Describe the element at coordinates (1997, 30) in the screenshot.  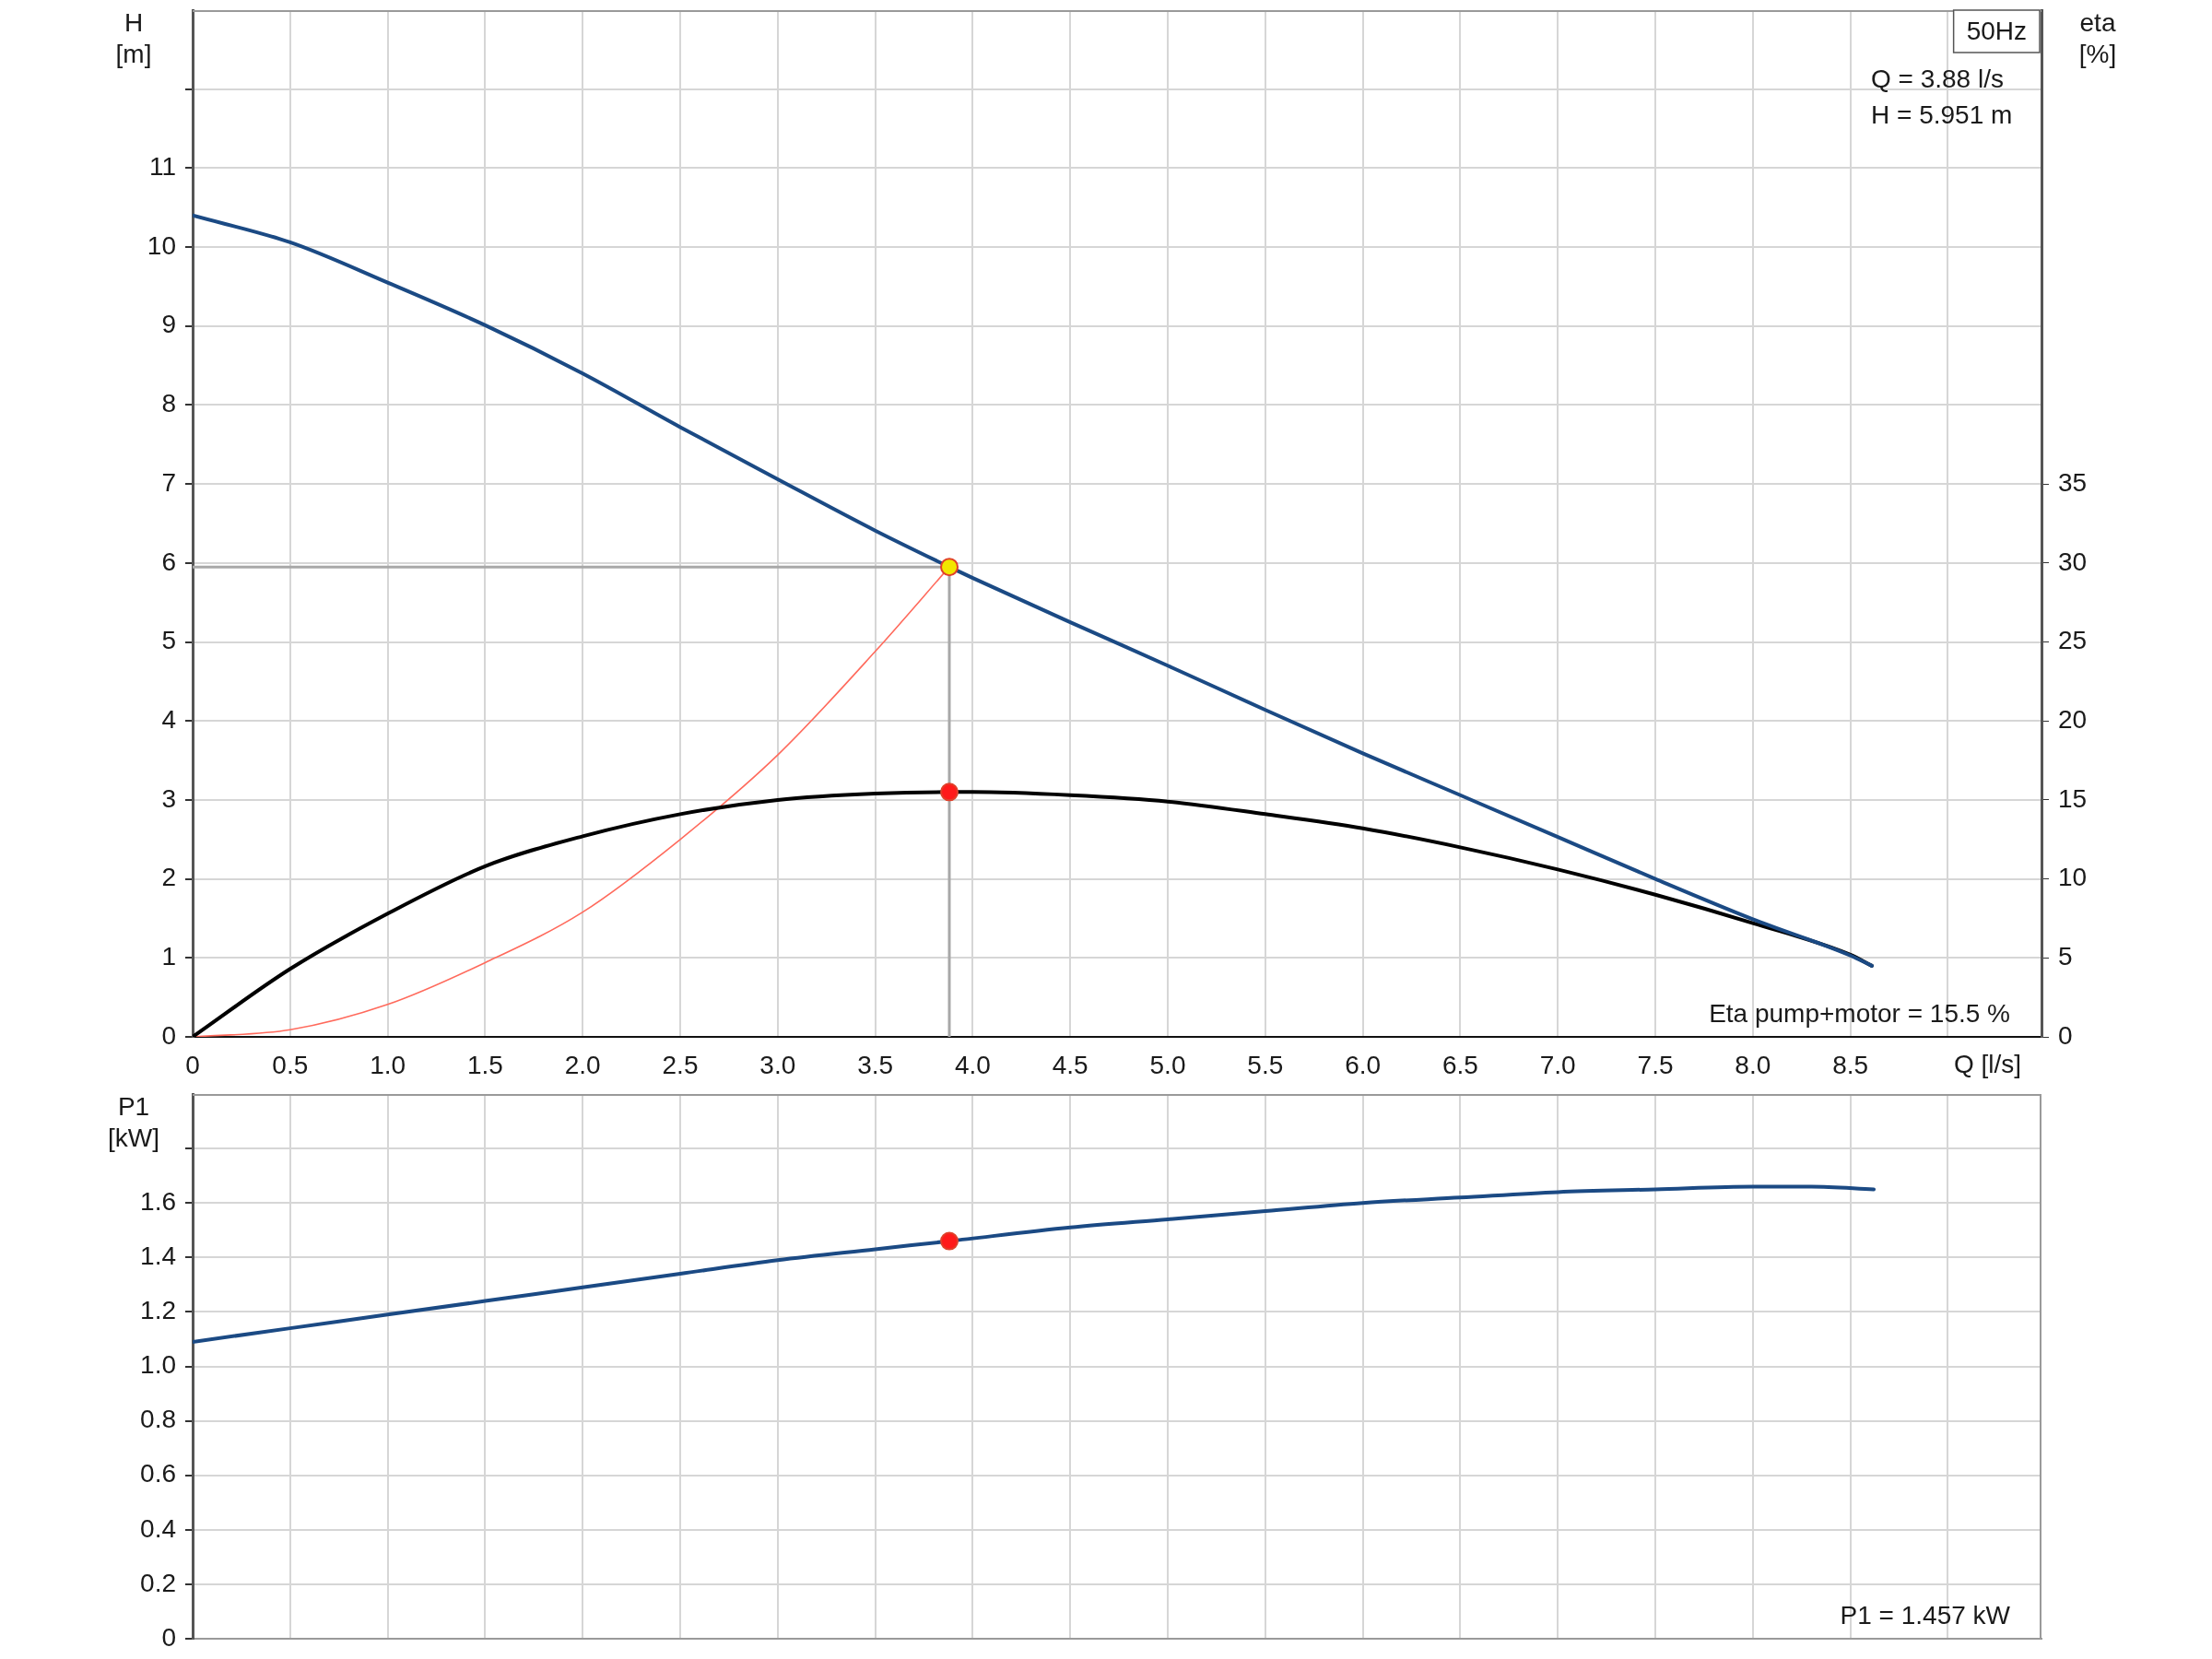
I see `chart-title: 50Hz` at that location.